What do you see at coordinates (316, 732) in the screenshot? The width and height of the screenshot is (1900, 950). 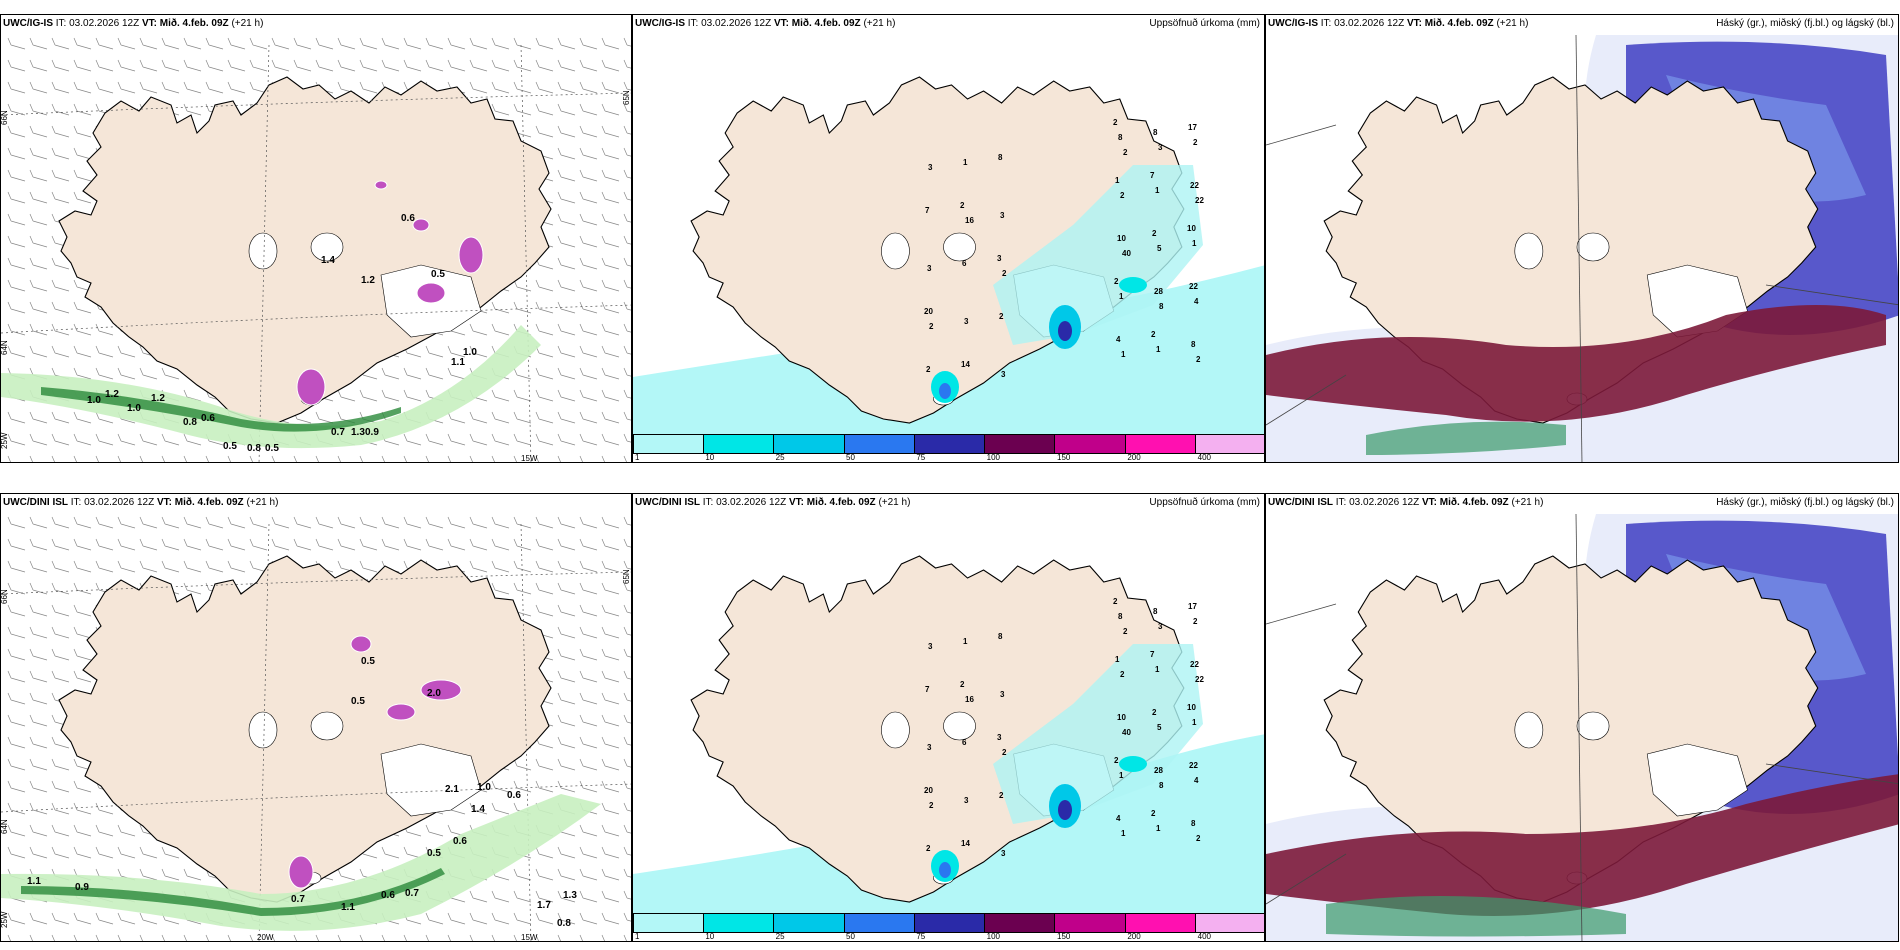 I see `graticule` at bounding box center [316, 732].